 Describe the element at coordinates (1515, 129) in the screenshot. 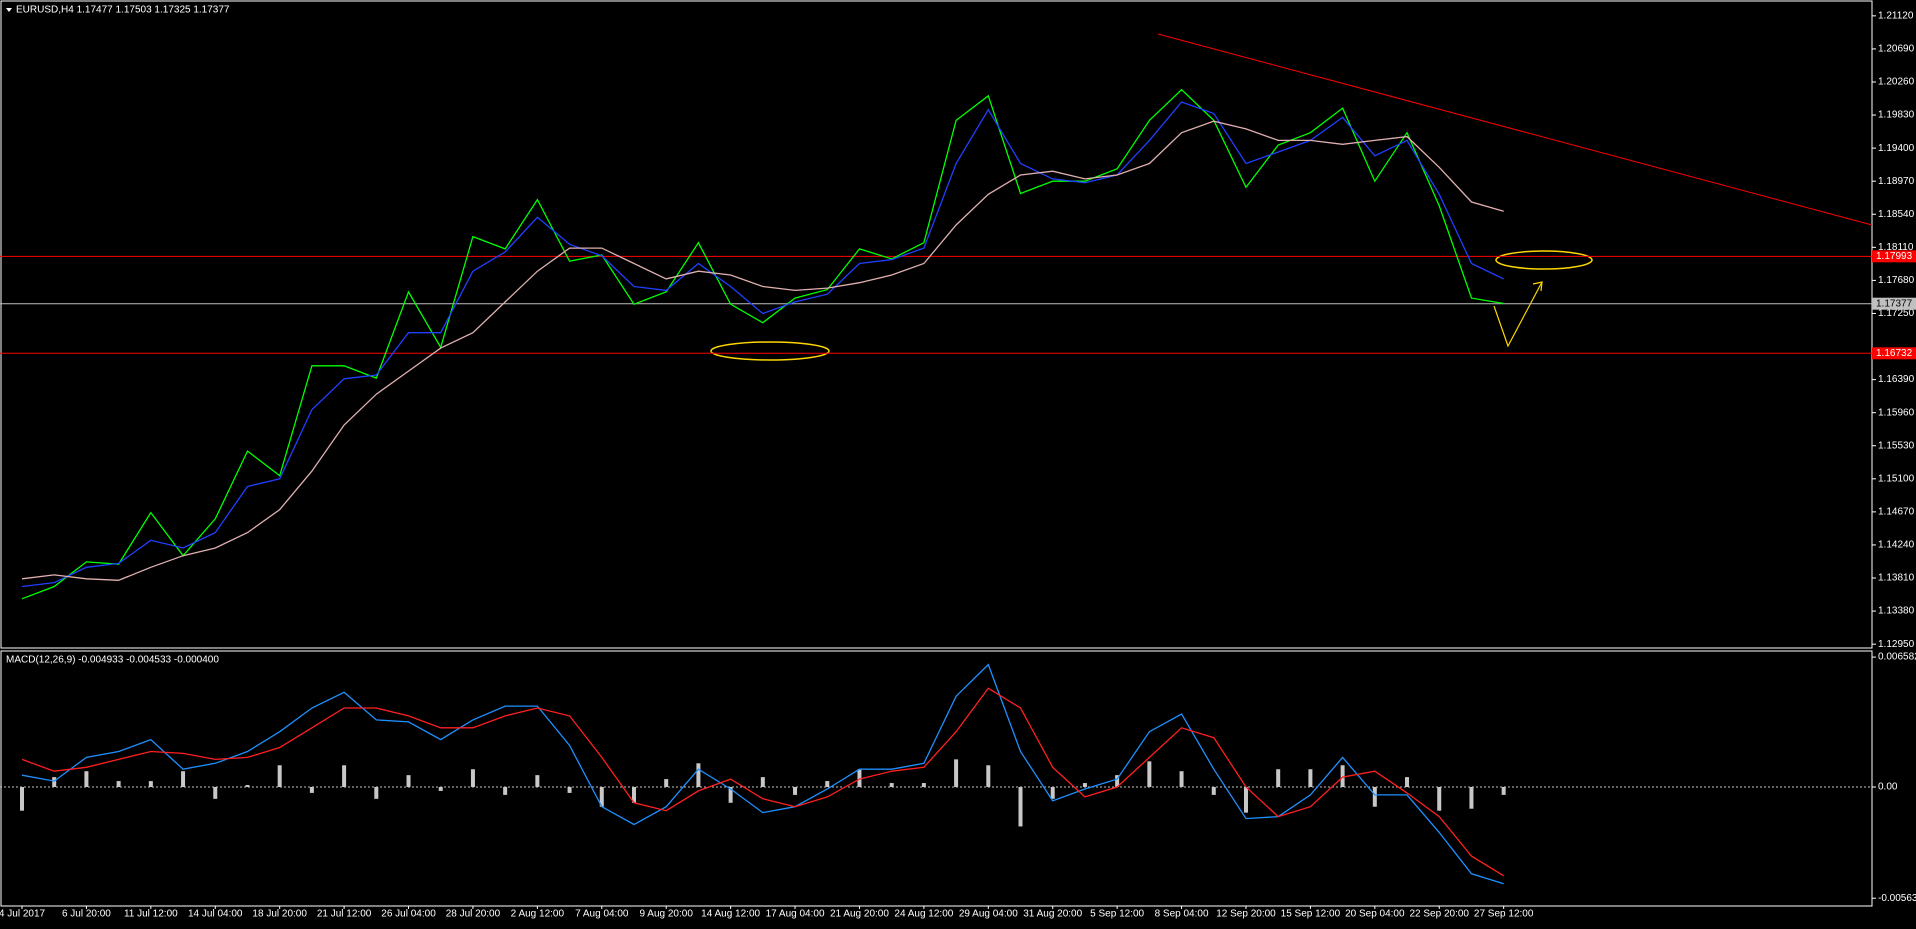

I see `trend-line` at that location.